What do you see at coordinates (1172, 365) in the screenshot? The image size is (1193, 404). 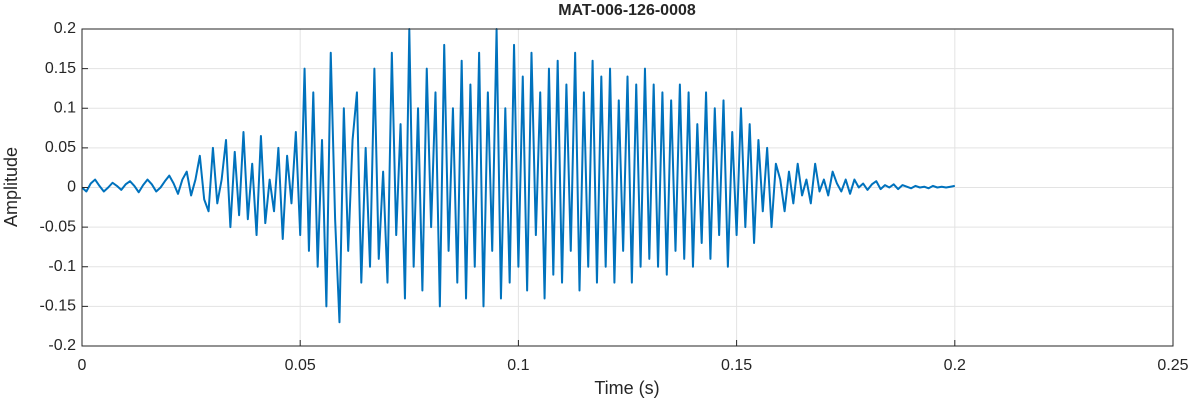 I see `x-tick-label: 0.25` at bounding box center [1172, 365].